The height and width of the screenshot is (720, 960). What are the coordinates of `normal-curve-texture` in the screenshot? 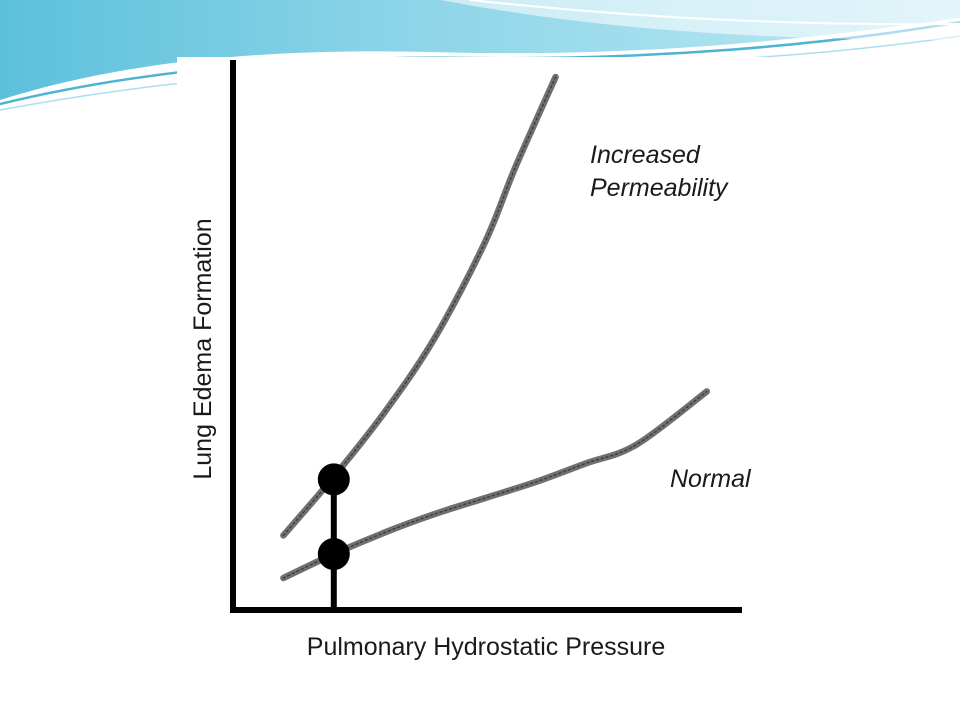 It's located at (495, 484).